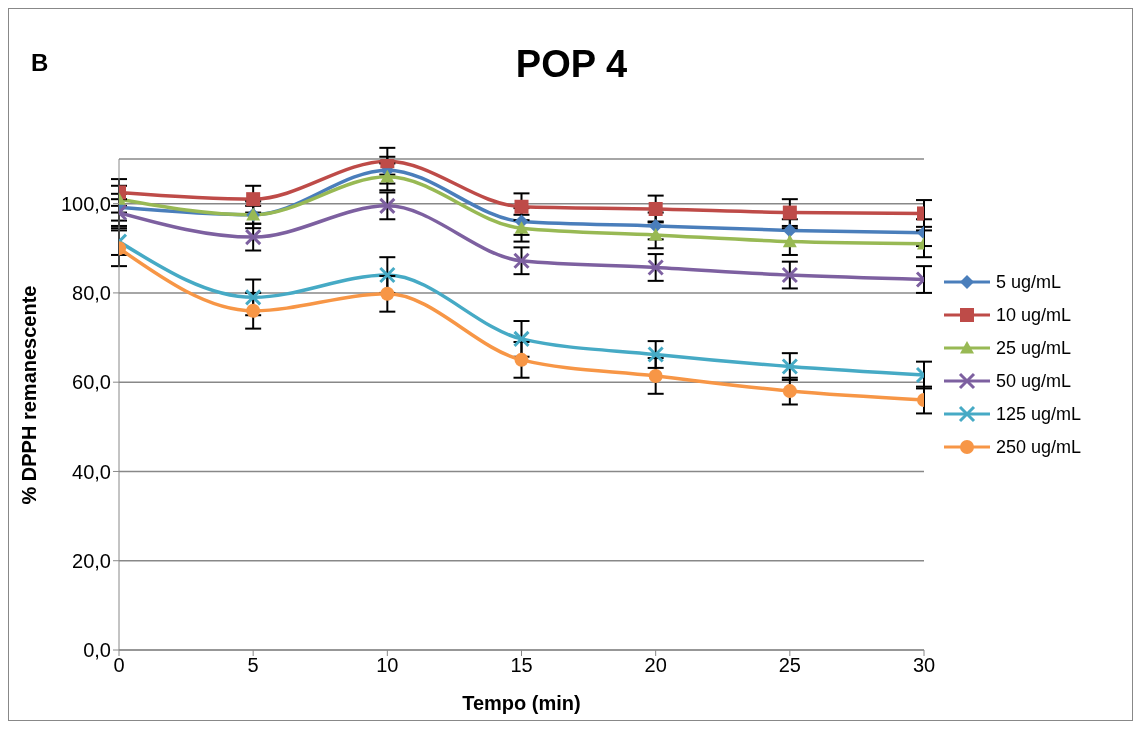 The image size is (1145, 729). What do you see at coordinates (29, 395) in the screenshot?
I see `y-axis-title: % DPPH remanescente` at bounding box center [29, 395].